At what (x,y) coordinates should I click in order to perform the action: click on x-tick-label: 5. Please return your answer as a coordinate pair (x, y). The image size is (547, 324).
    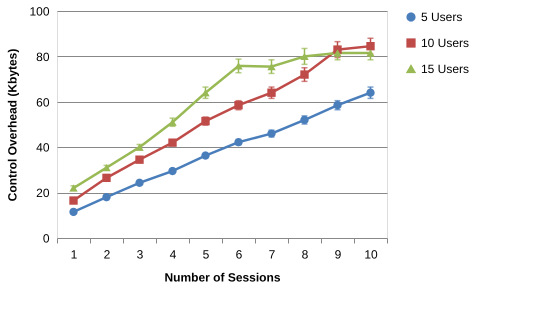
    Looking at the image, I should click on (206, 255).